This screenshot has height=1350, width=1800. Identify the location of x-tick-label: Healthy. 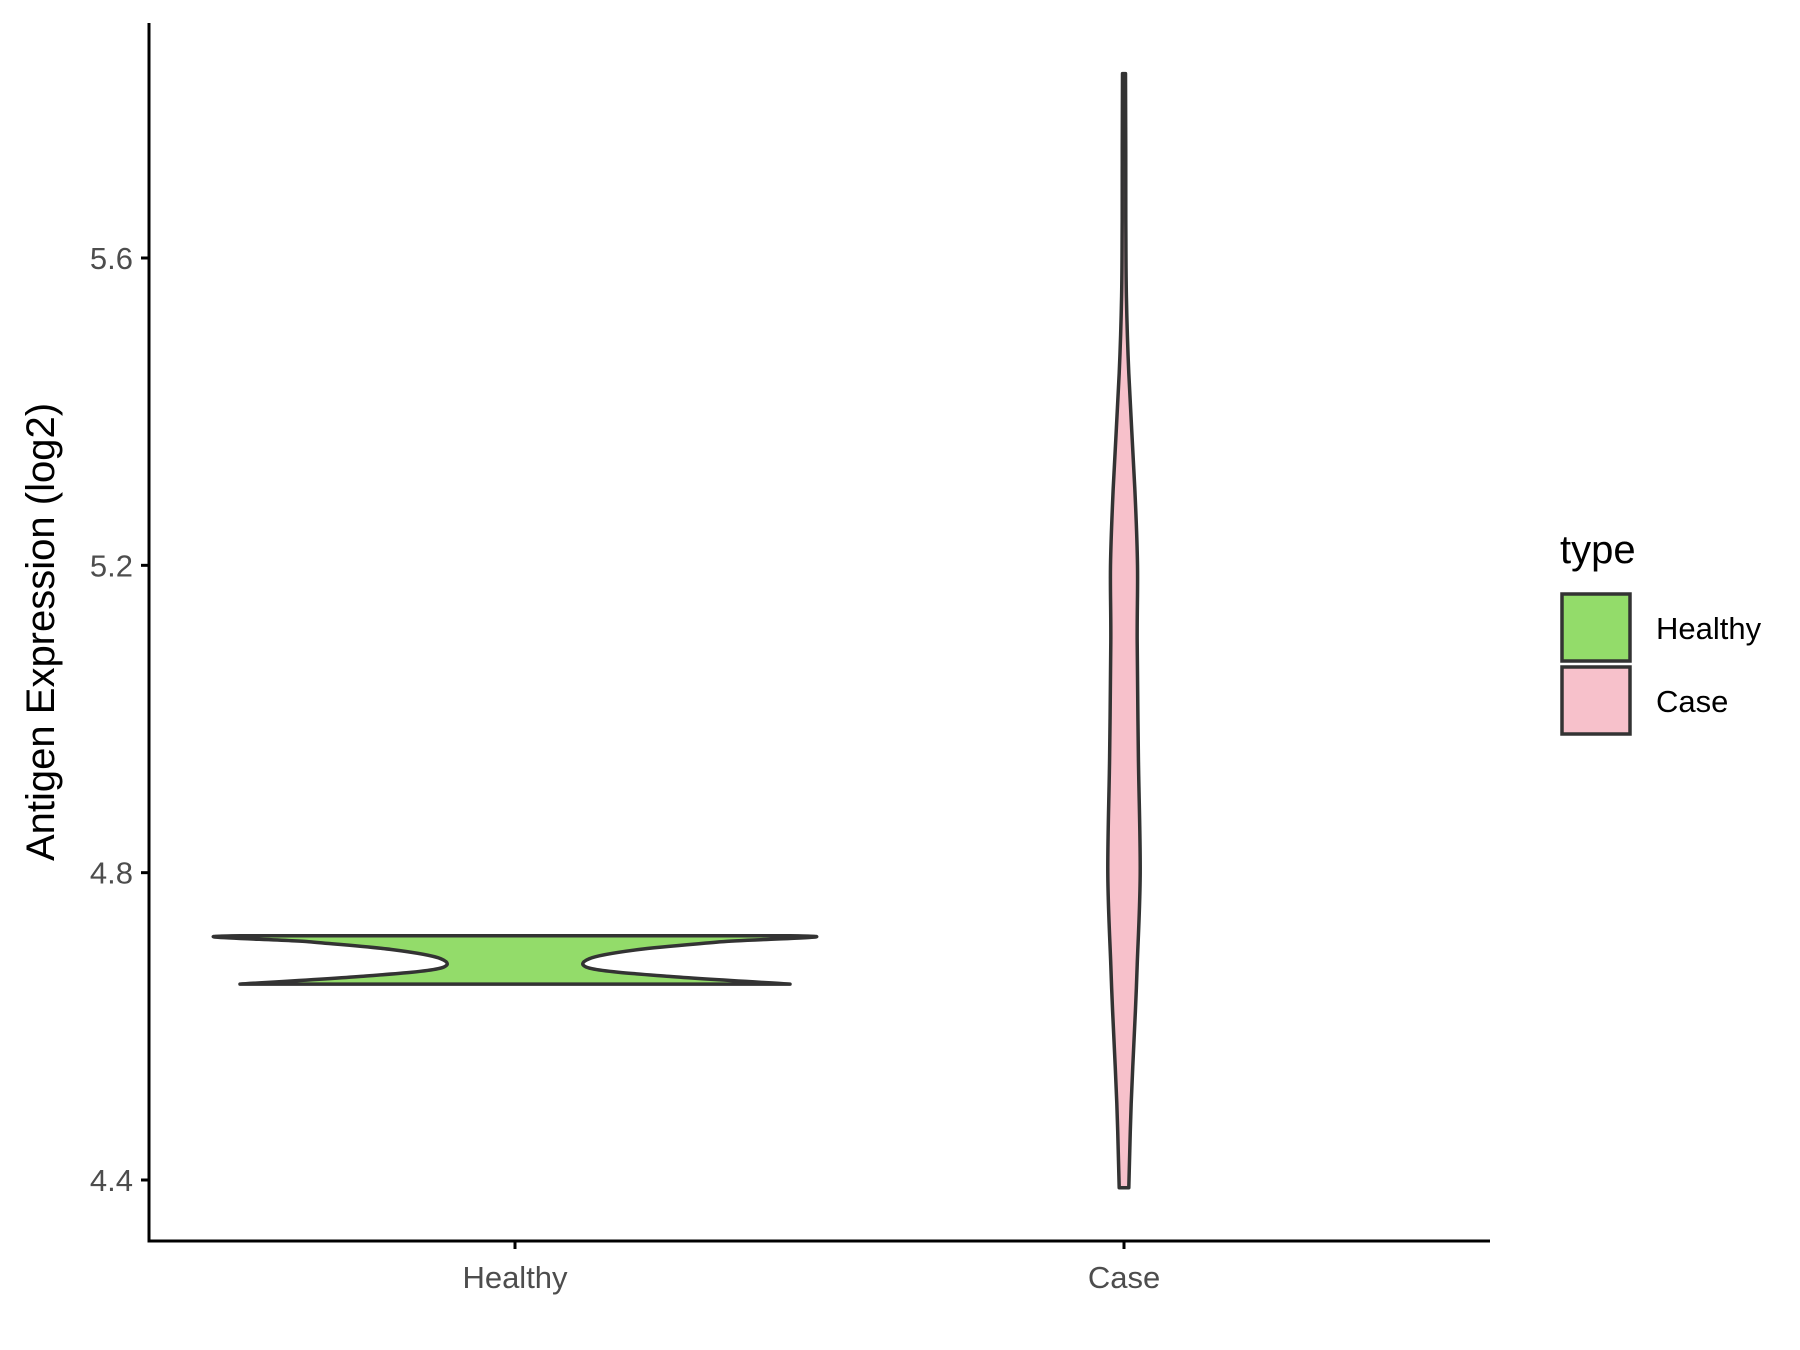
(515, 1277).